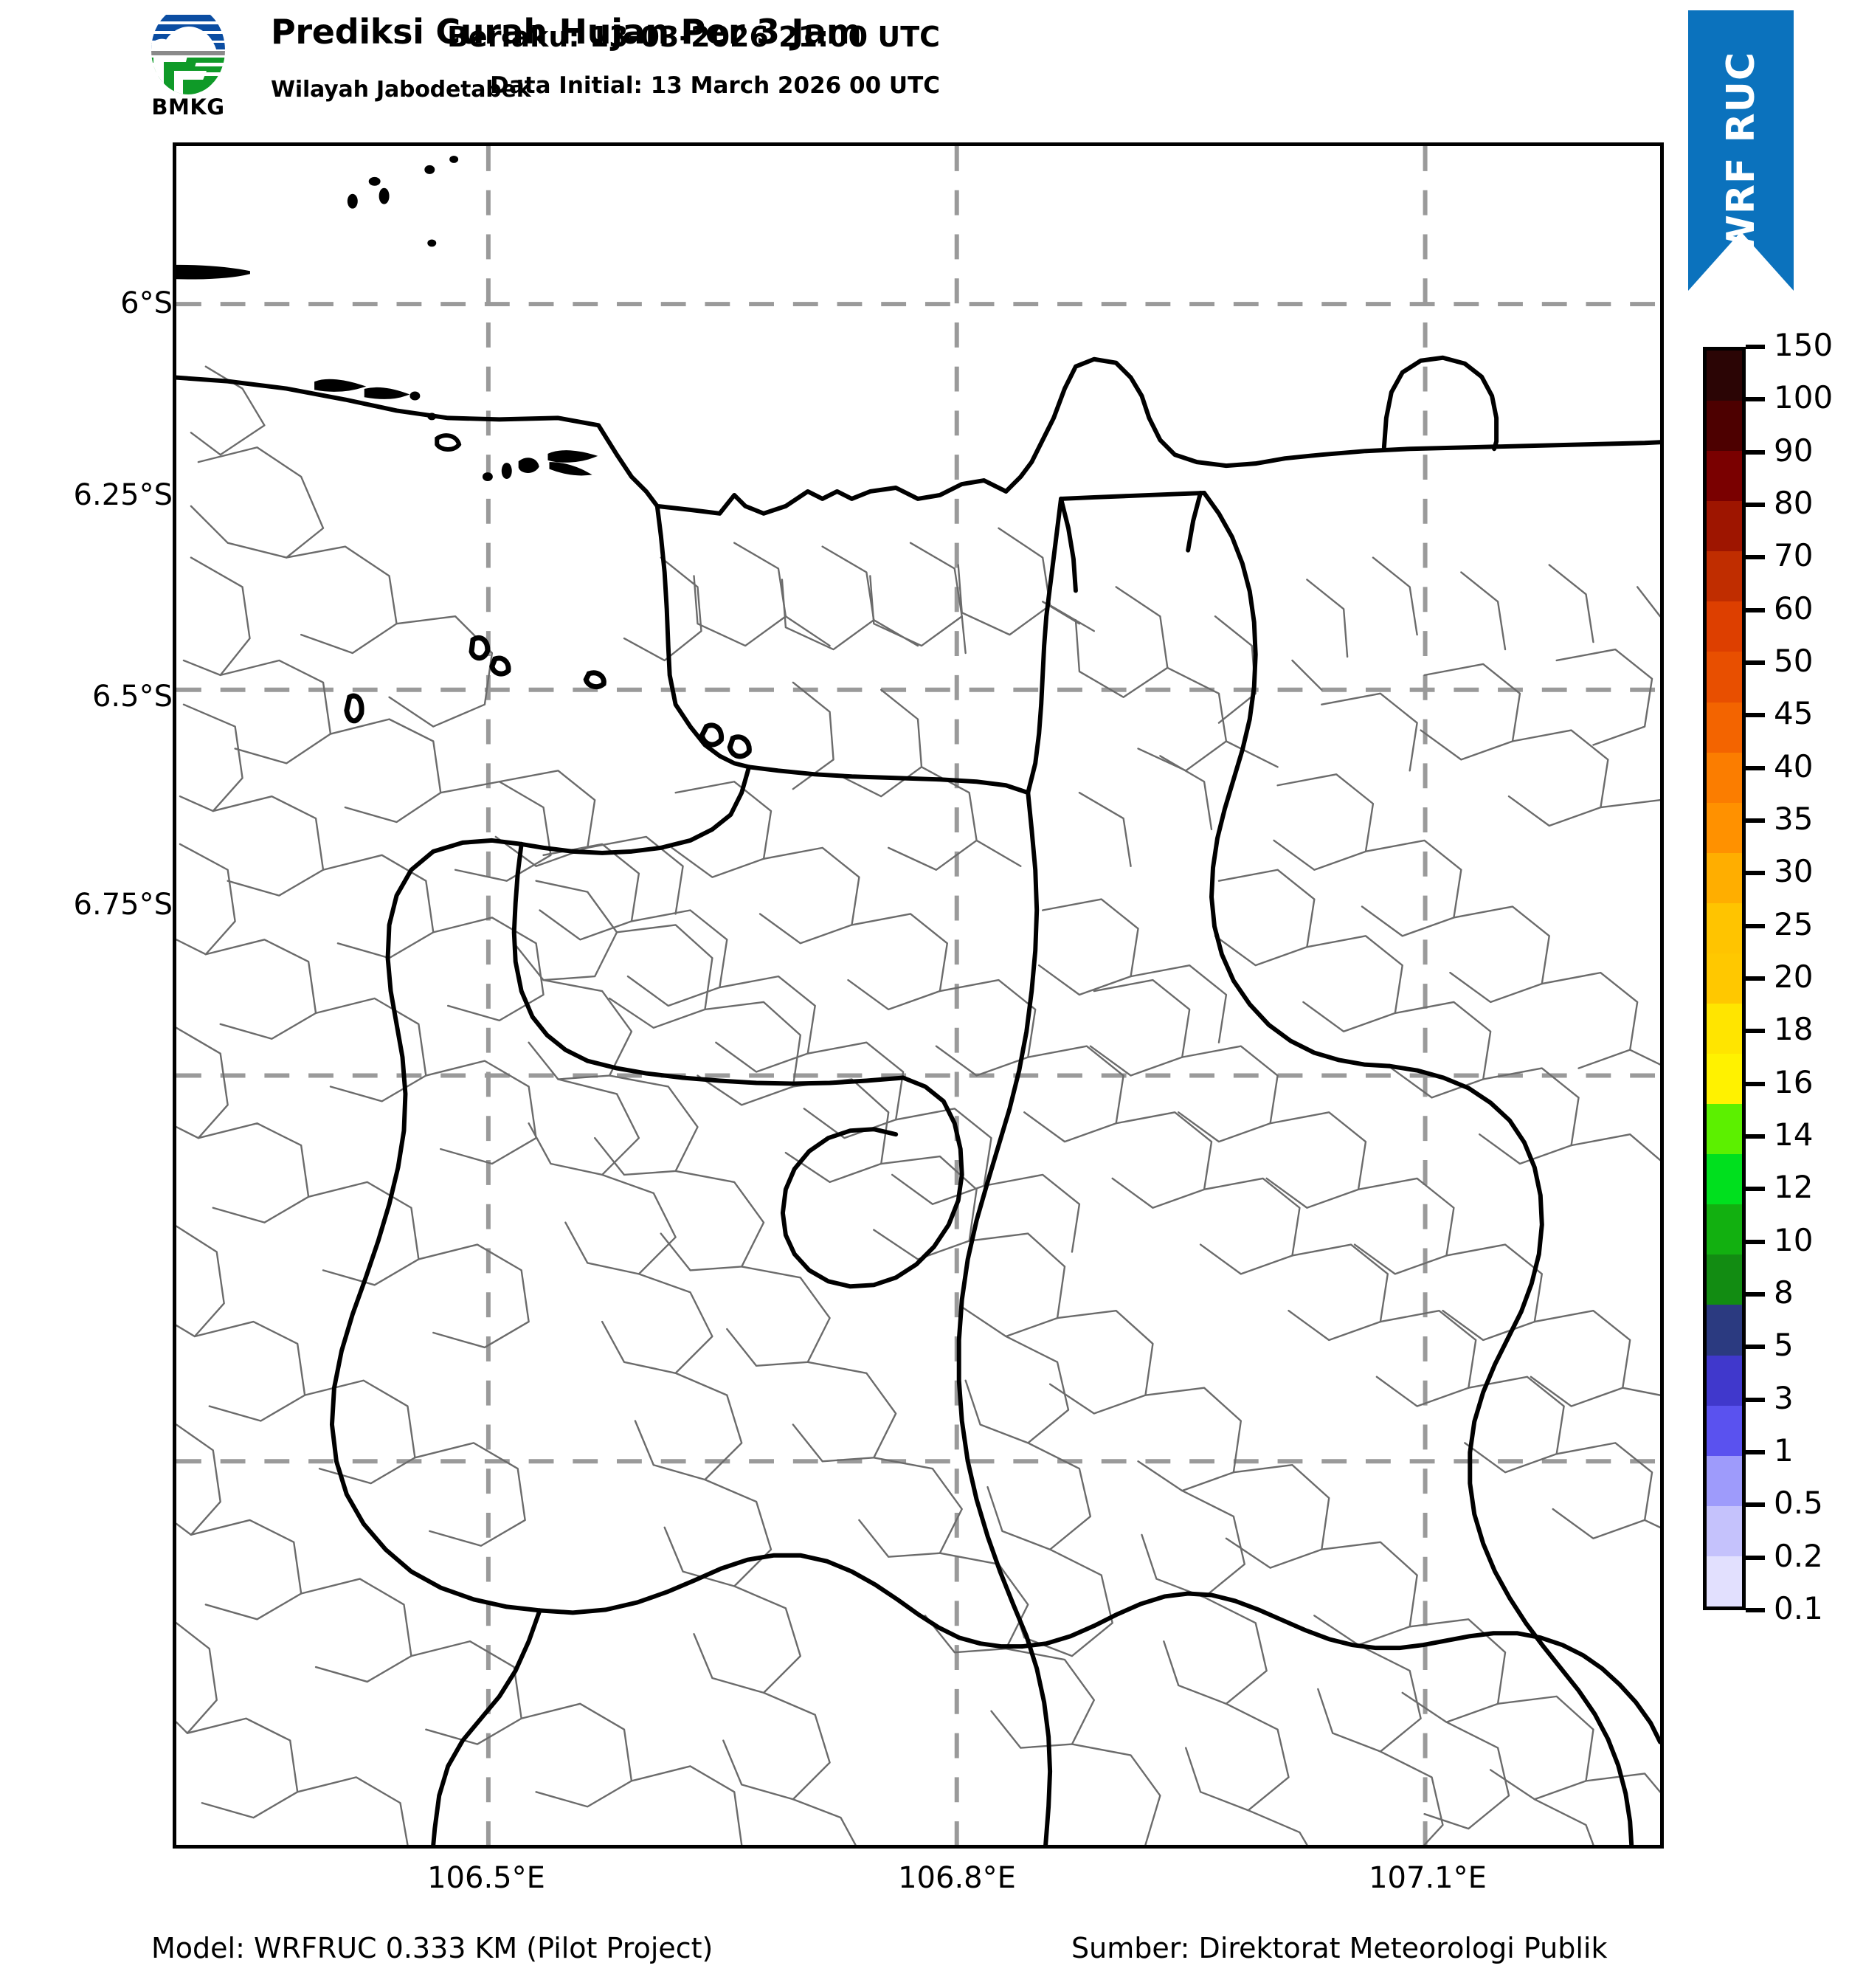  What do you see at coordinates (1794, 819) in the screenshot?
I see `colorbar-tick-text: 35` at bounding box center [1794, 819].